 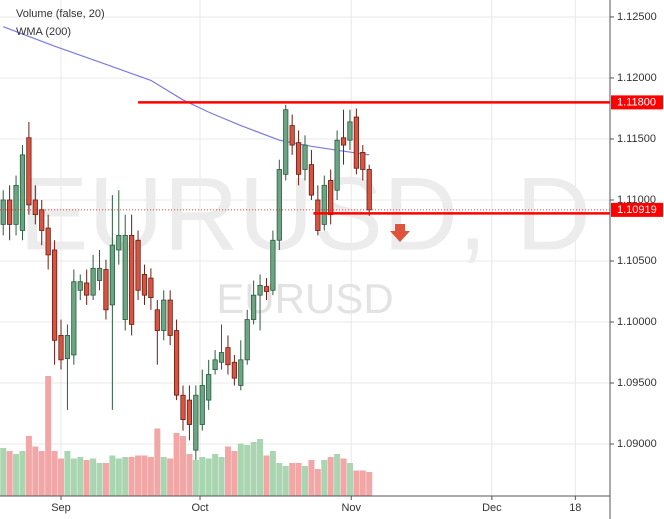 I want to click on y-tick-label: 1.10500, so click(x=637, y=261).